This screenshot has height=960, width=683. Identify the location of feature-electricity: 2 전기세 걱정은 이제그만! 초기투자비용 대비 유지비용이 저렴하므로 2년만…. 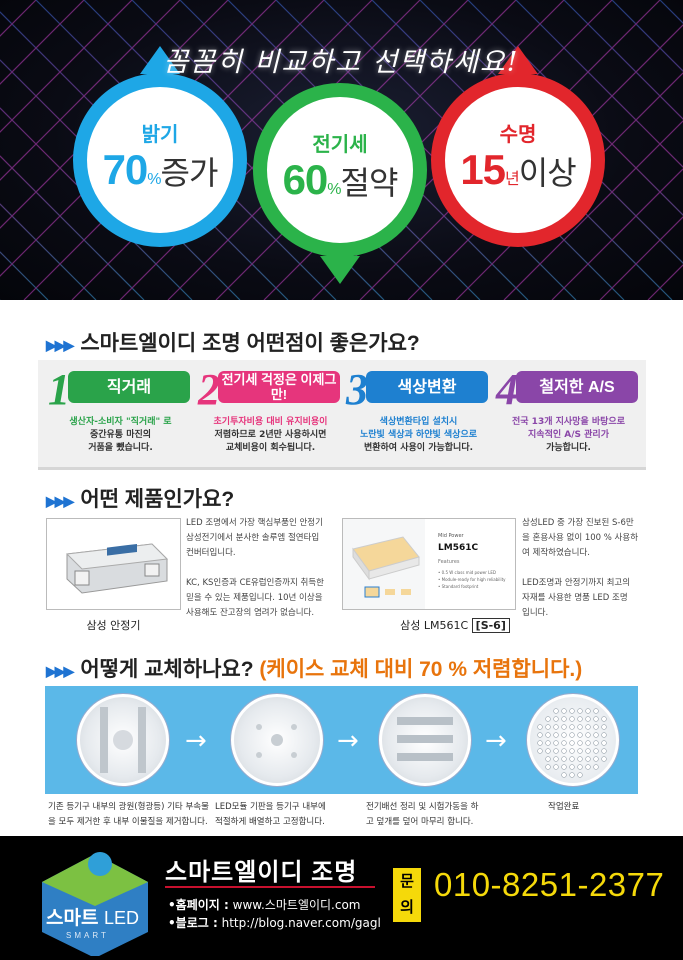
(270, 416).